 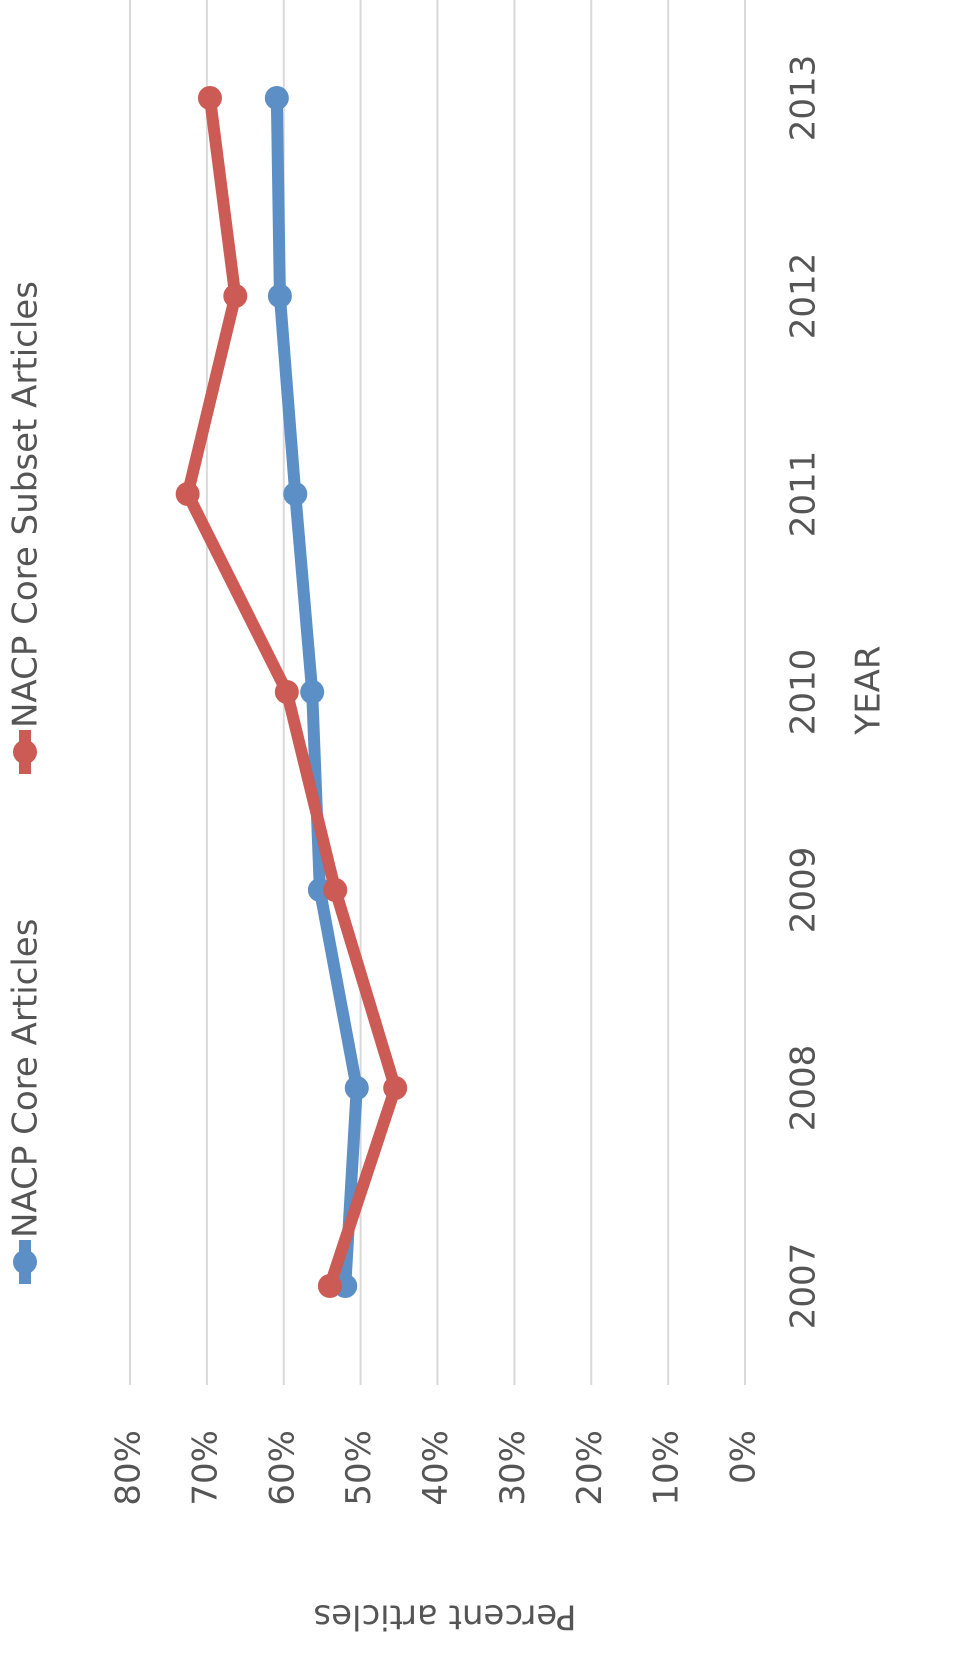 I want to click on y-tick-label: 20%, so click(x=590, y=1468).